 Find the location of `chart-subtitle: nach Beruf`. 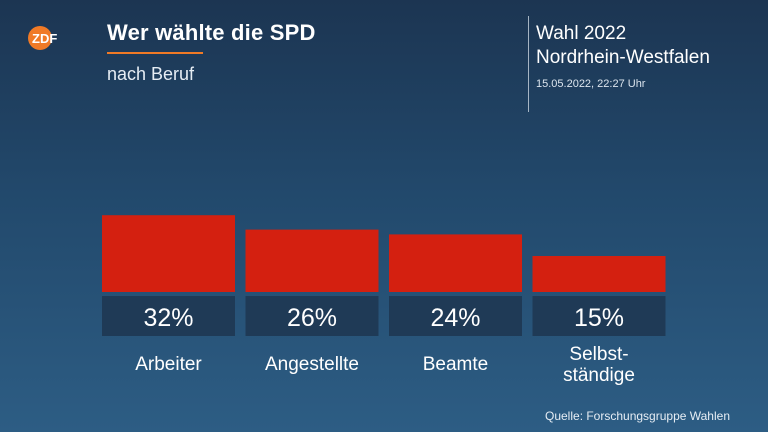

chart-subtitle: nach Beruf is located at coordinates (151, 74).